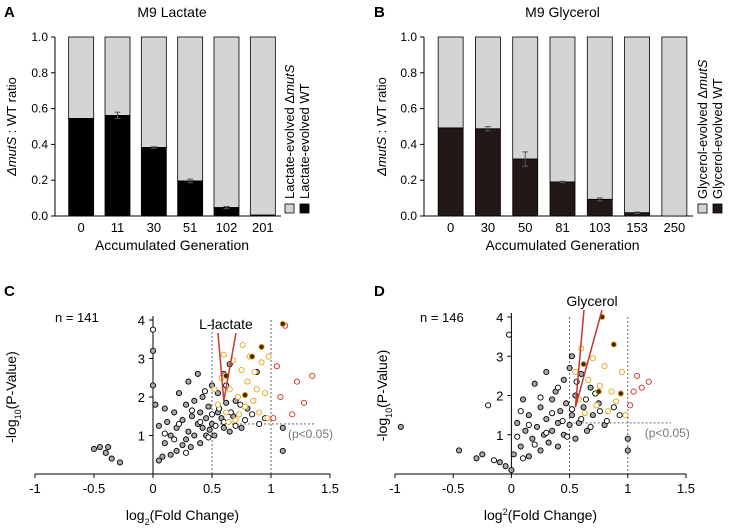 The width and height of the screenshot is (746, 532). Describe the element at coordinates (147, 522) in the screenshot. I see `label-part: 2` at that location.